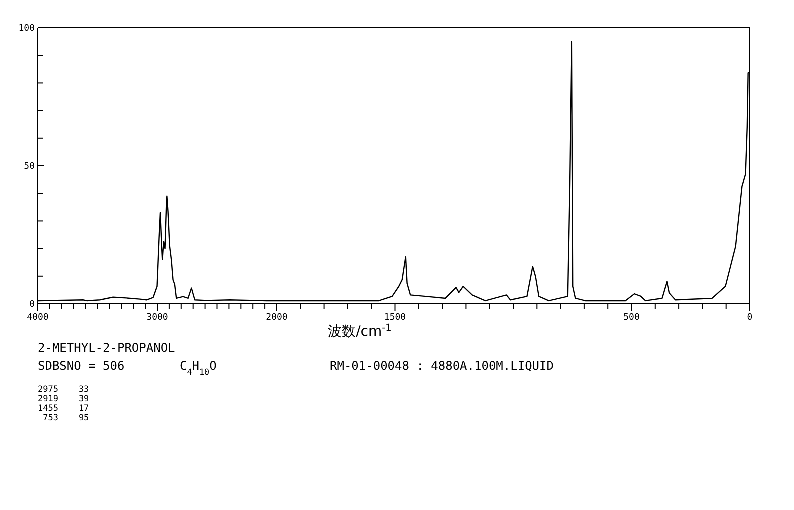 This screenshot has height=510, width=794. What do you see at coordinates (442, 366) in the screenshot?
I see `text: RM-01-00048 : 4880A.100M.LIQUID` at bounding box center [442, 366].